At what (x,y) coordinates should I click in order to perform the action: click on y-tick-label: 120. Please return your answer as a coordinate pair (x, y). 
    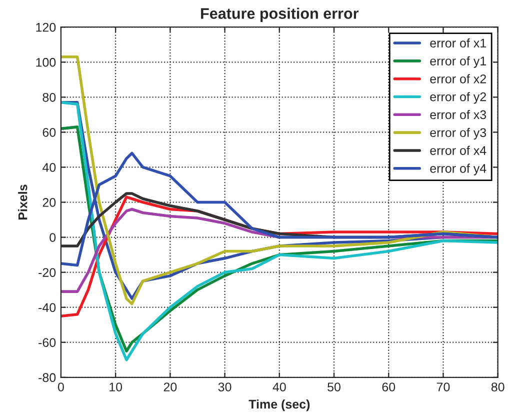
    Looking at the image, I should click on (46, 27).